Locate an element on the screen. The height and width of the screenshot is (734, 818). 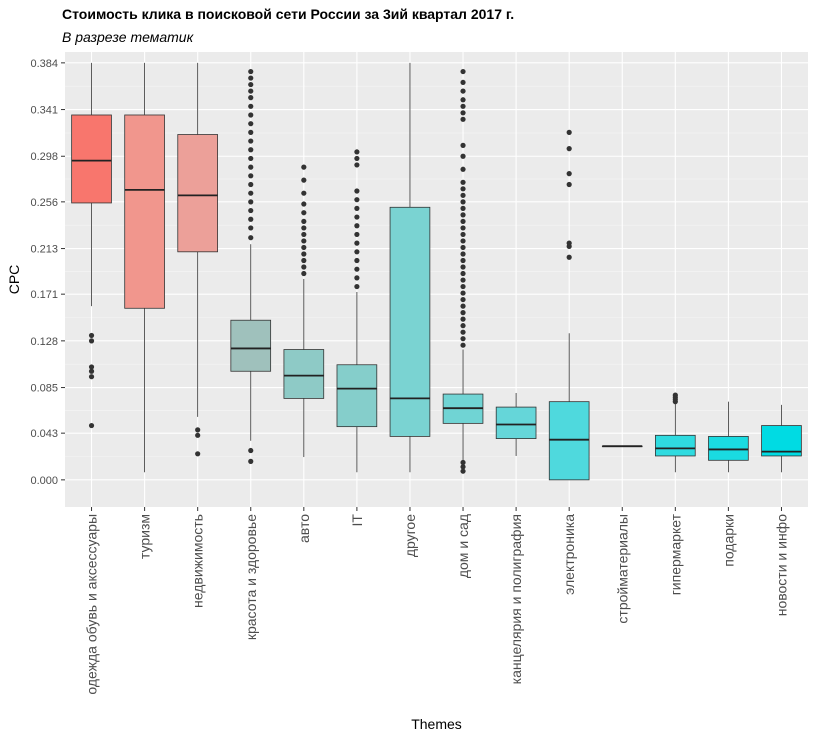
x-tick-label: новости и инфо is located at coordinates (781, 565).